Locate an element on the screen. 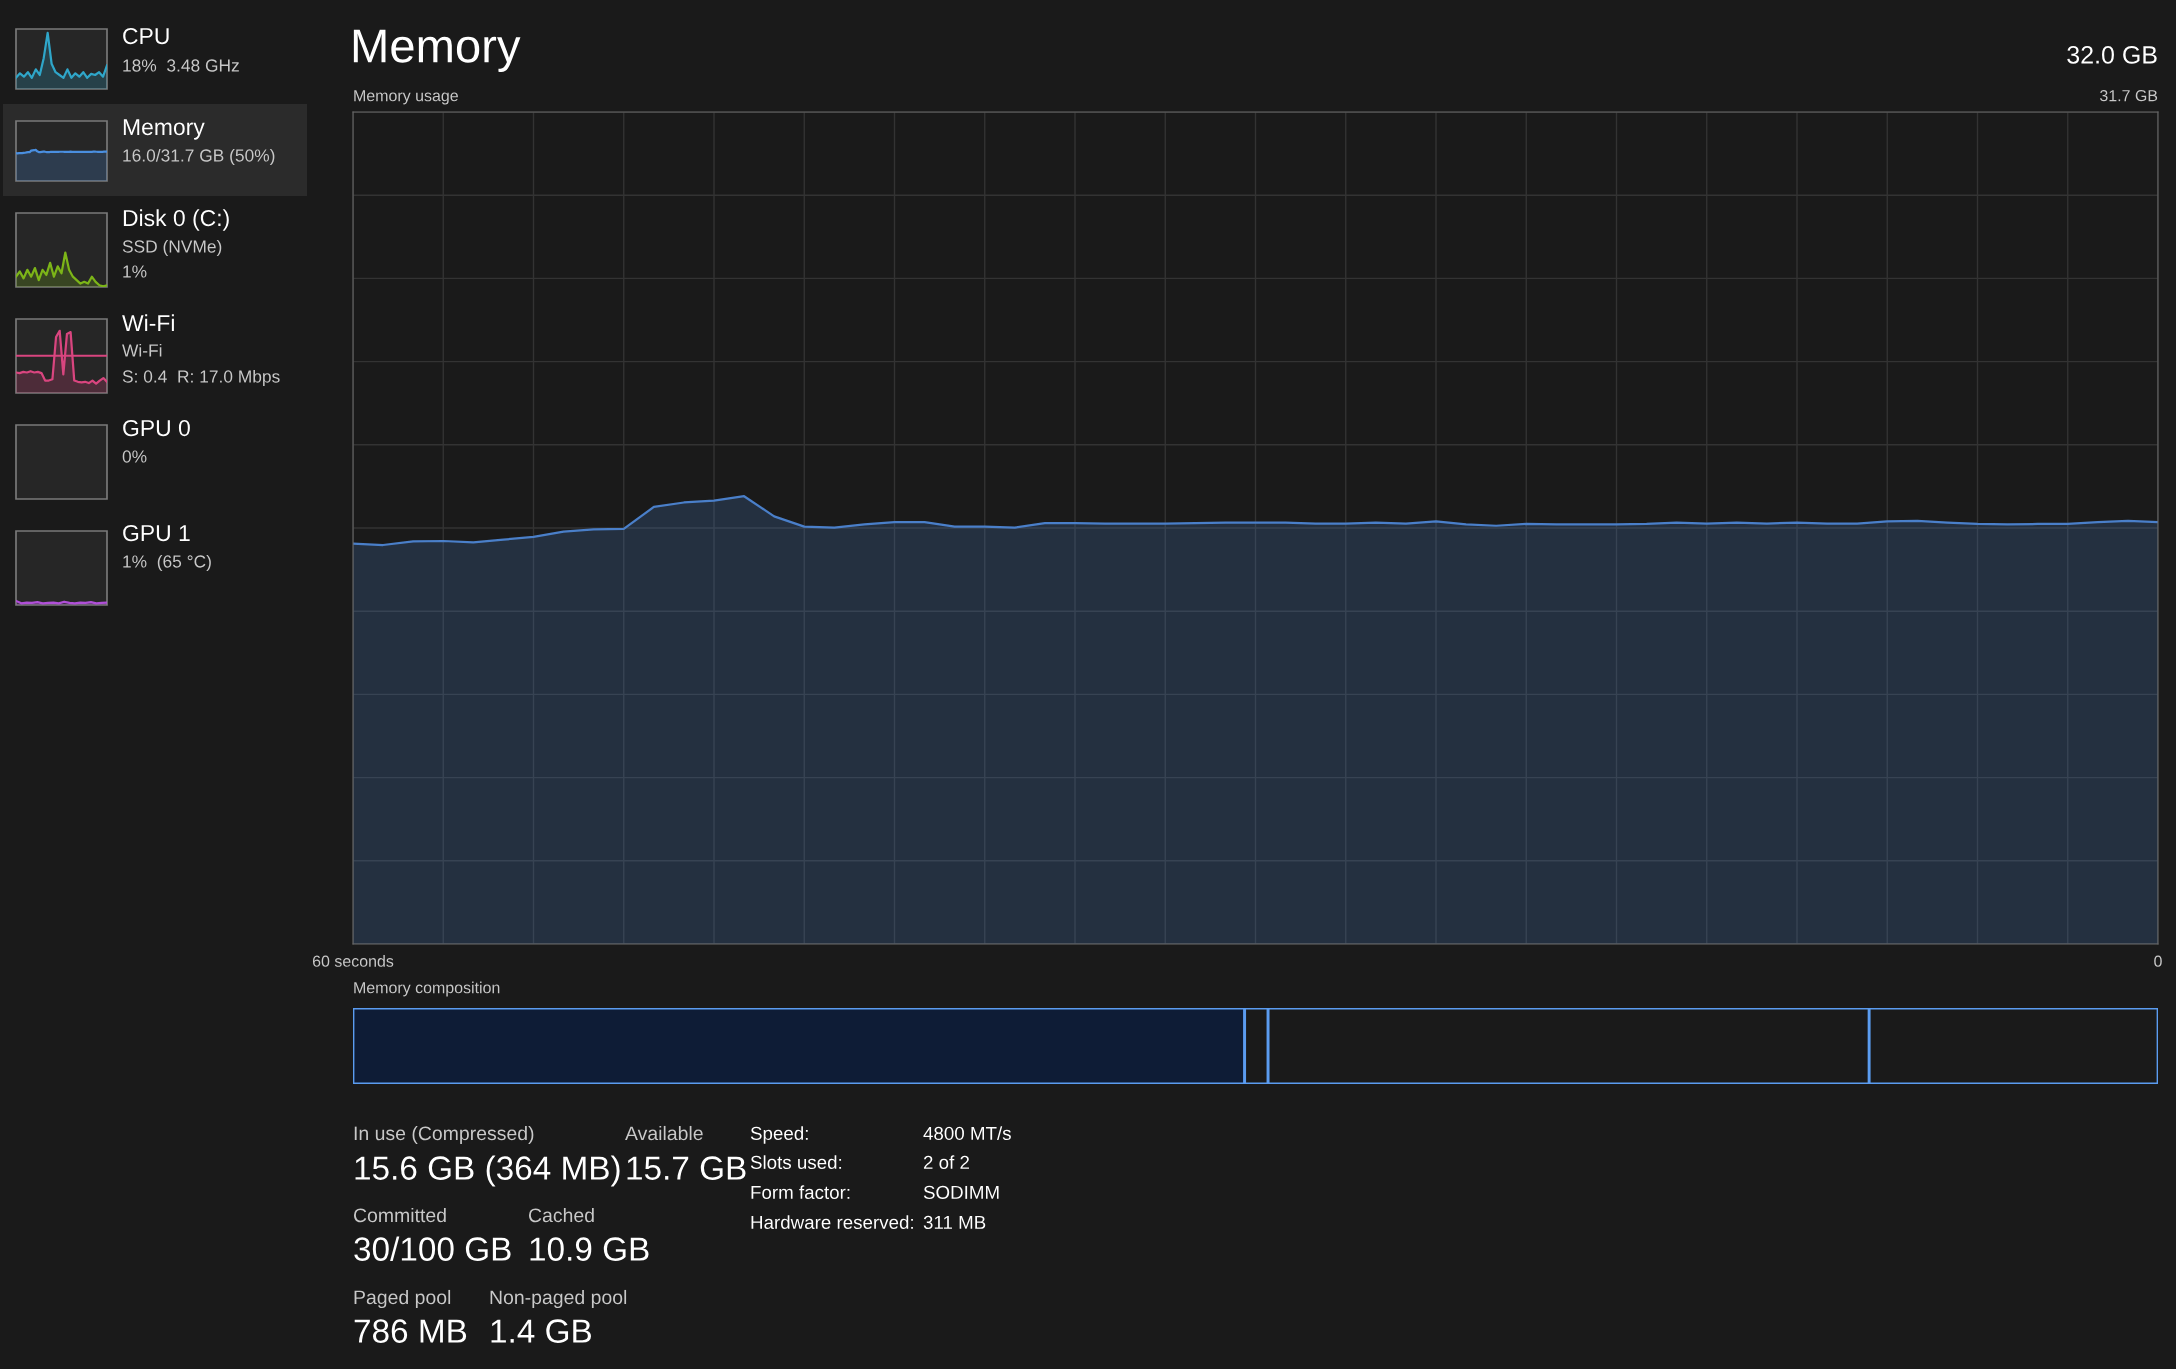  text: Paged pool is located at coordinates (402, 1299).